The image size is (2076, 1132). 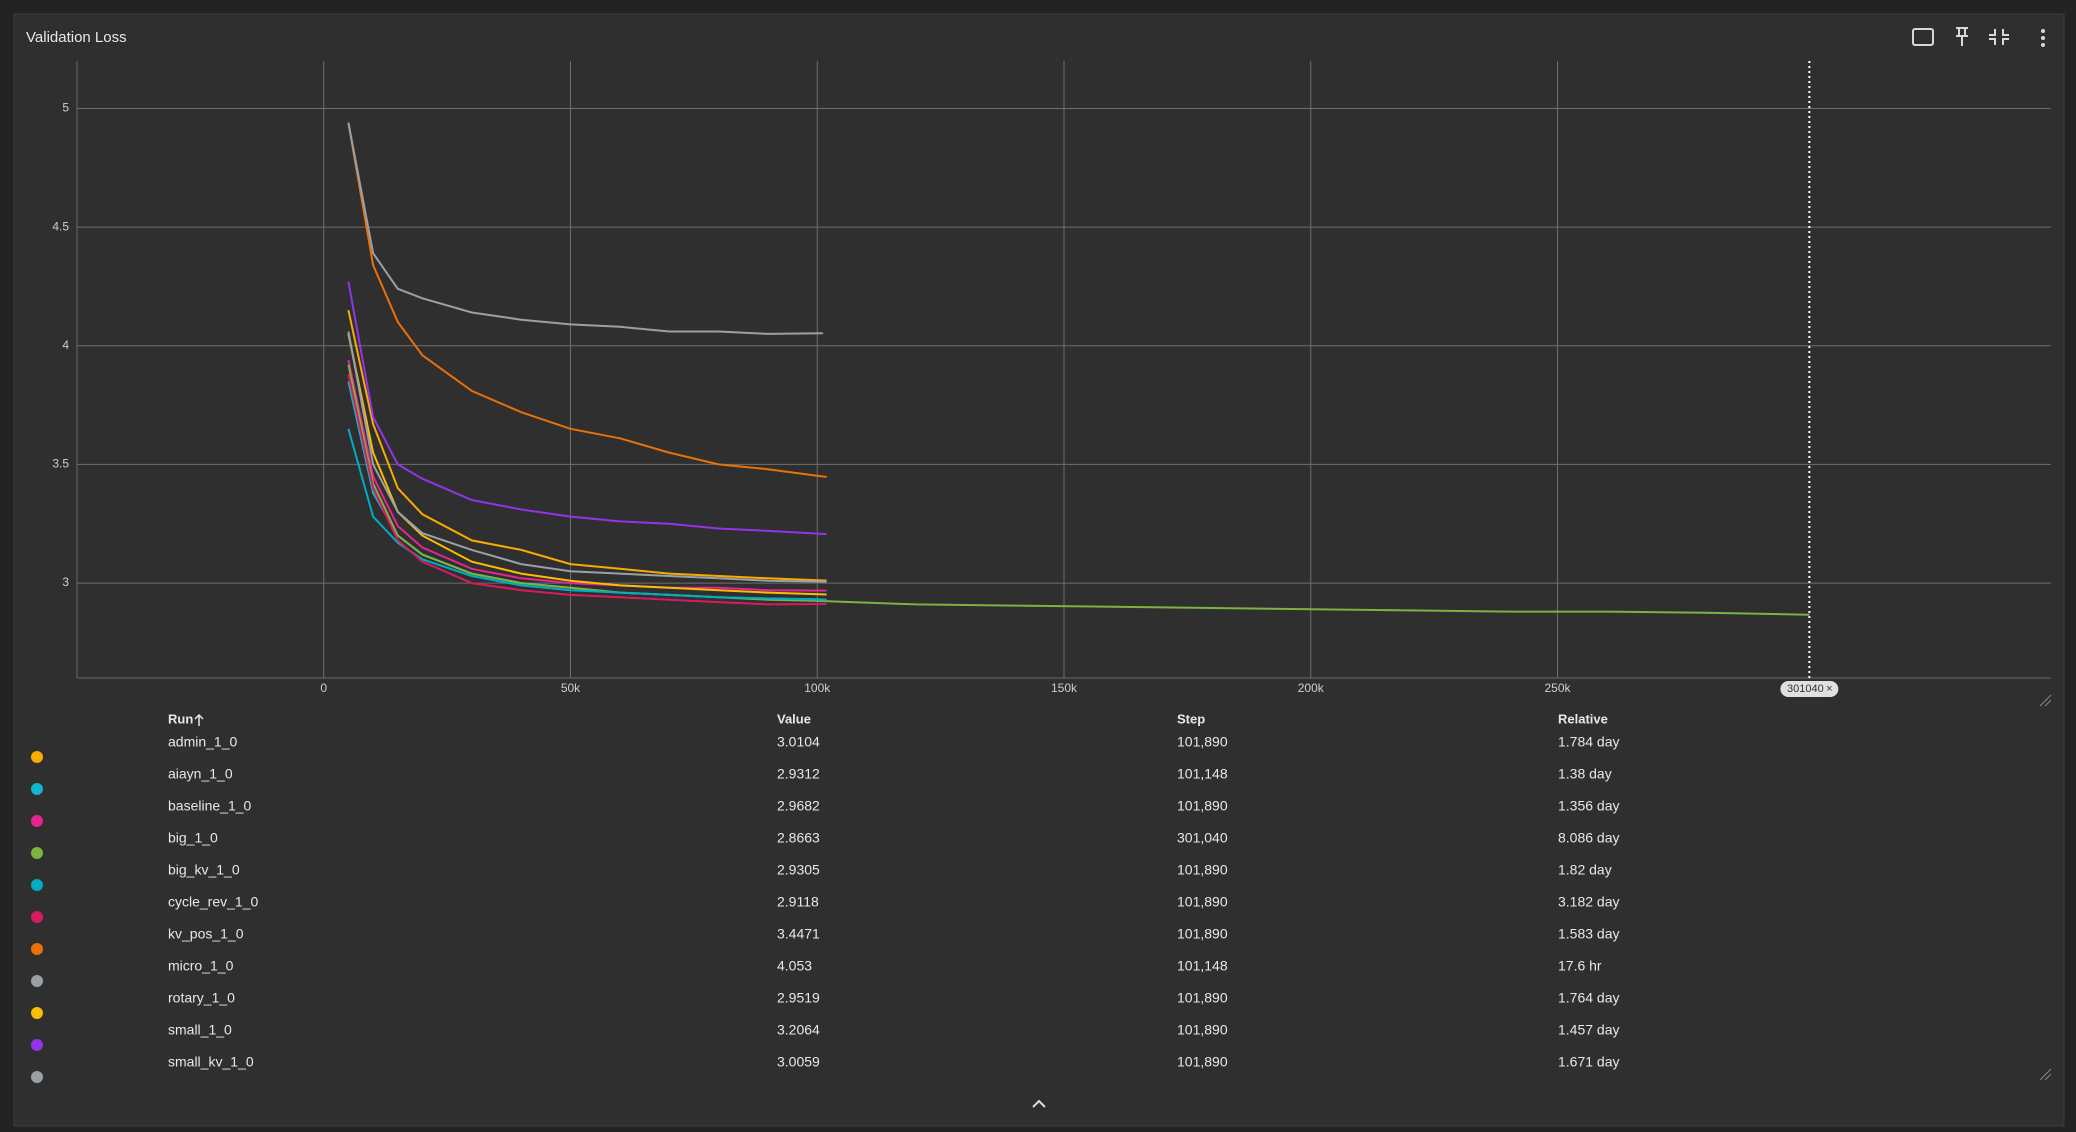 I want to click on run-step: 301,040, so click(x=1202, y=838).